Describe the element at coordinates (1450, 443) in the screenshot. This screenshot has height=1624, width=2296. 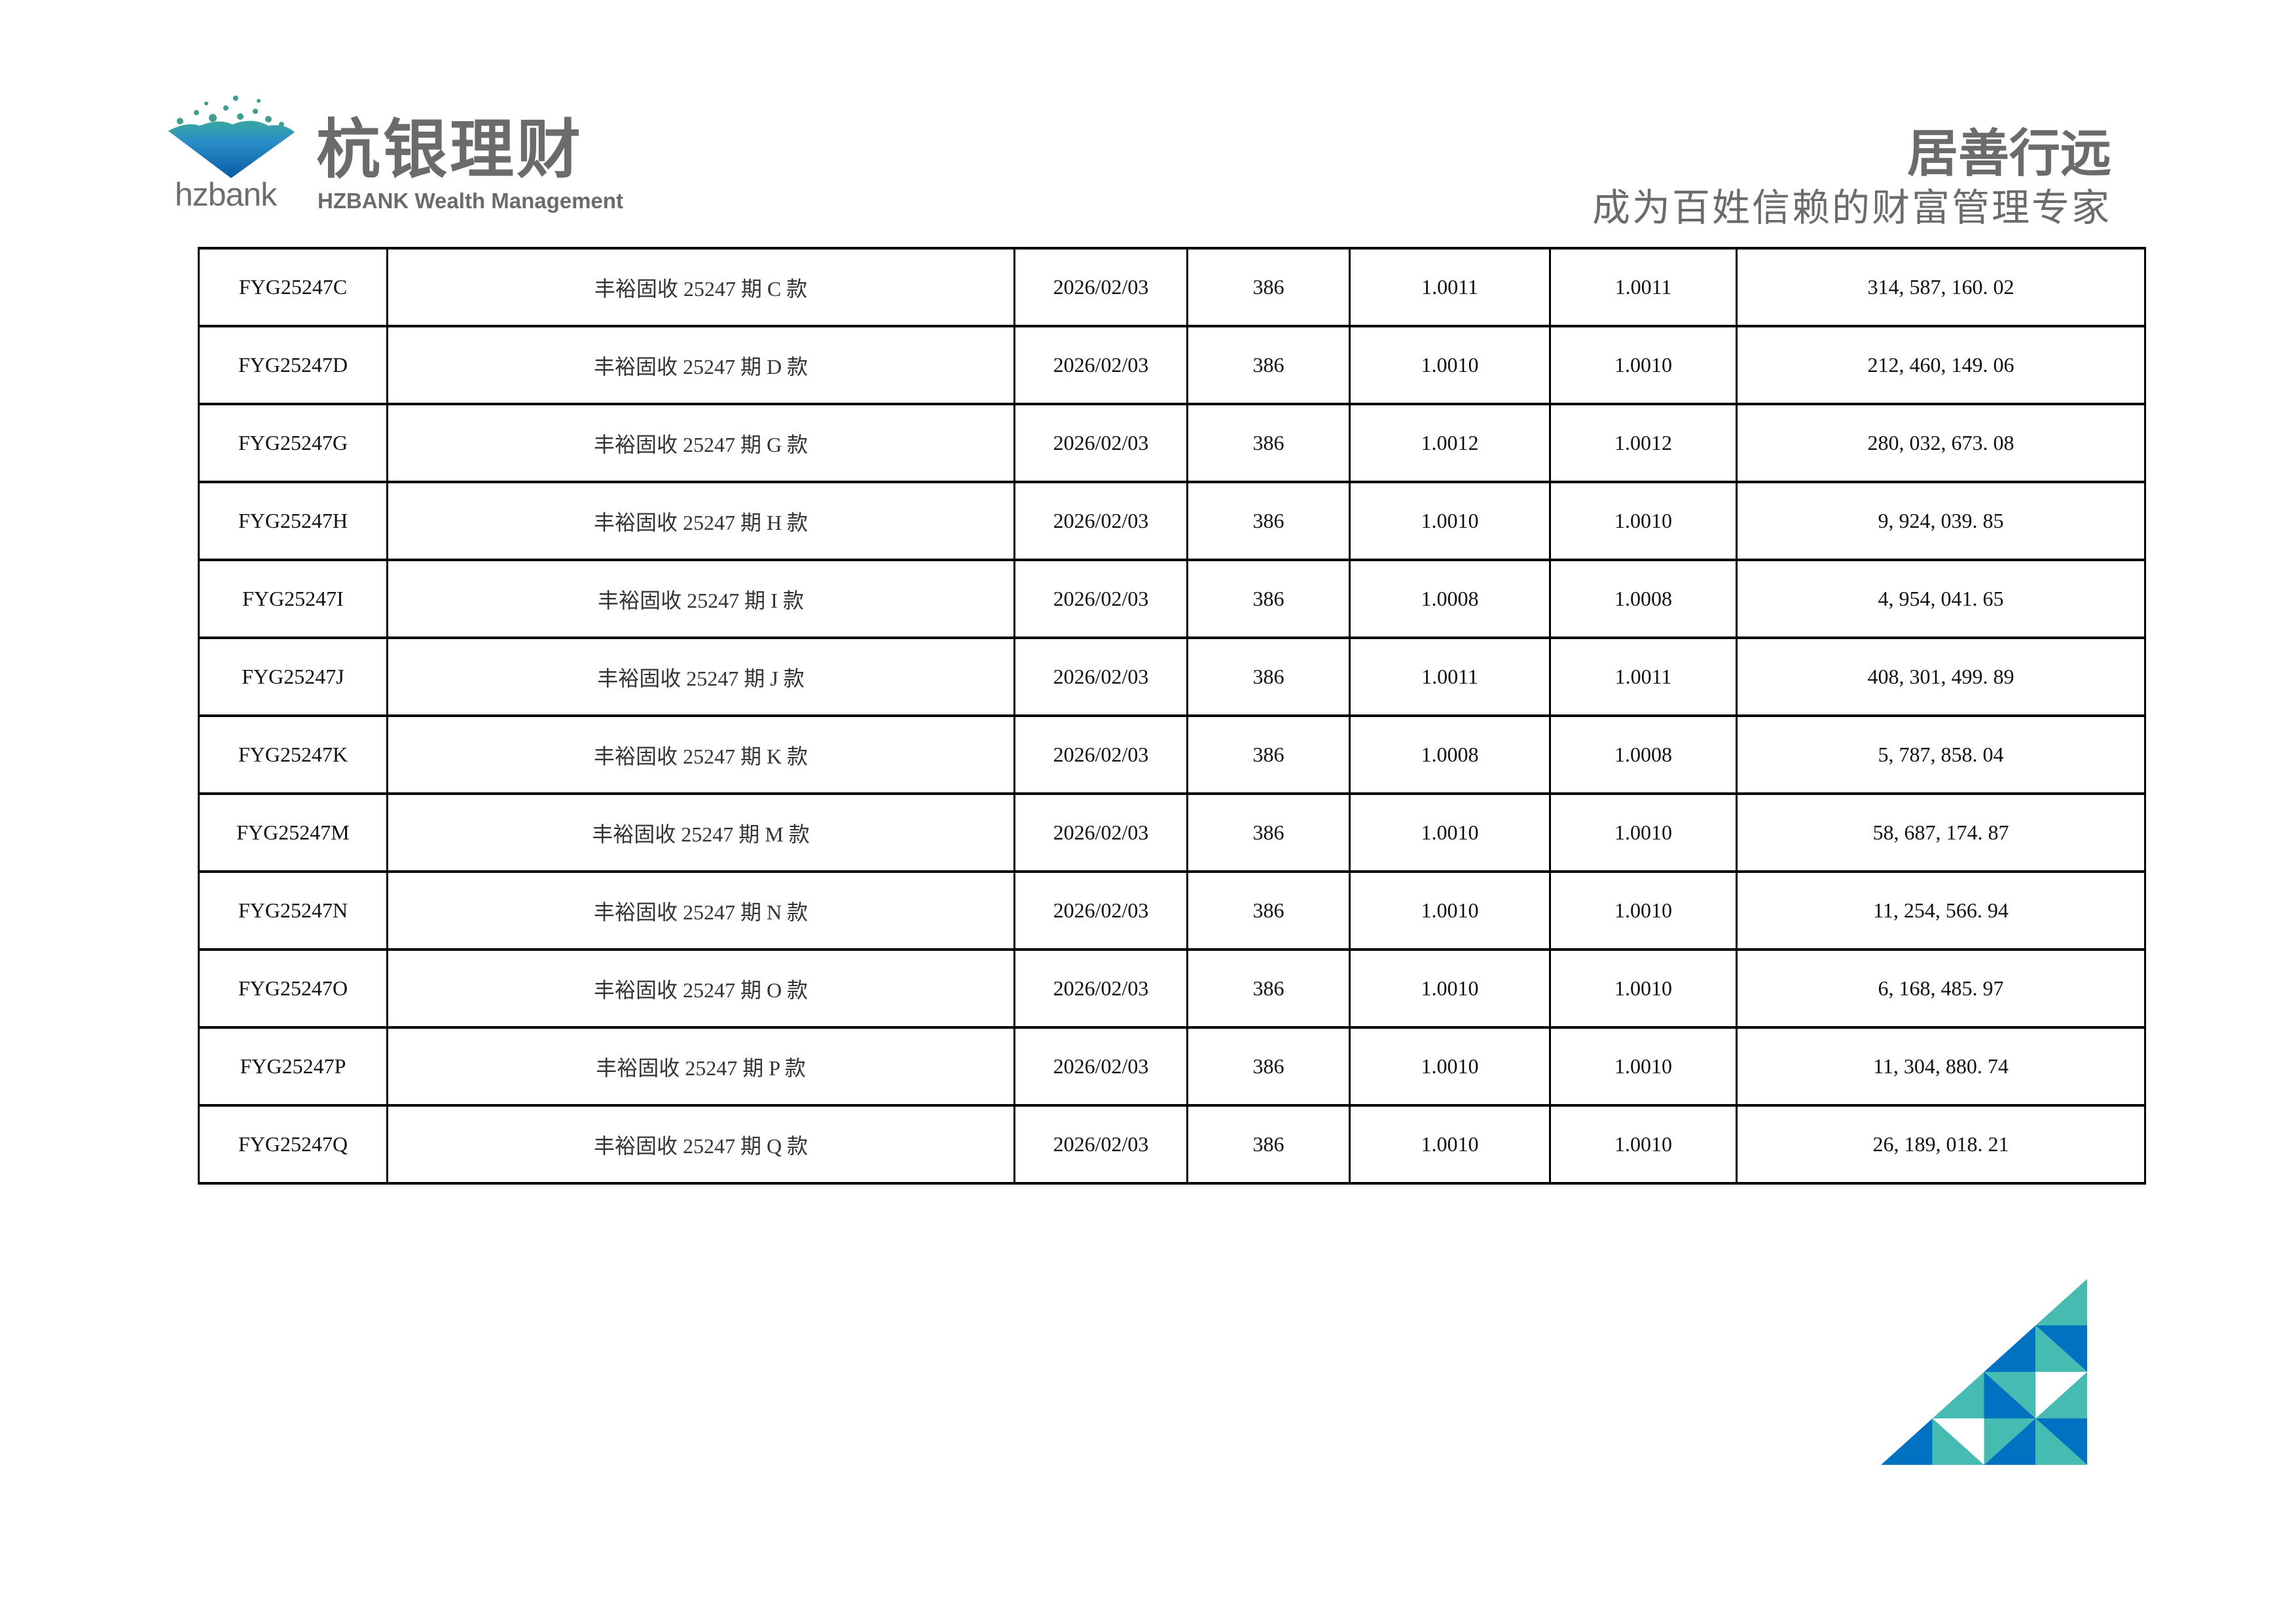
I see `unit-nav-cell: 1.0012` at that location.